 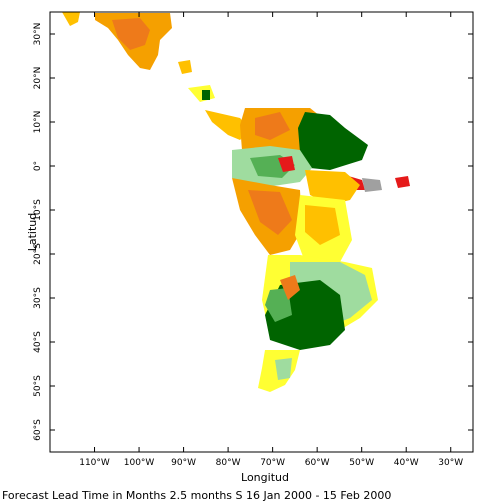 I want to click on region-peru-dark, so click(x=270, y=212).